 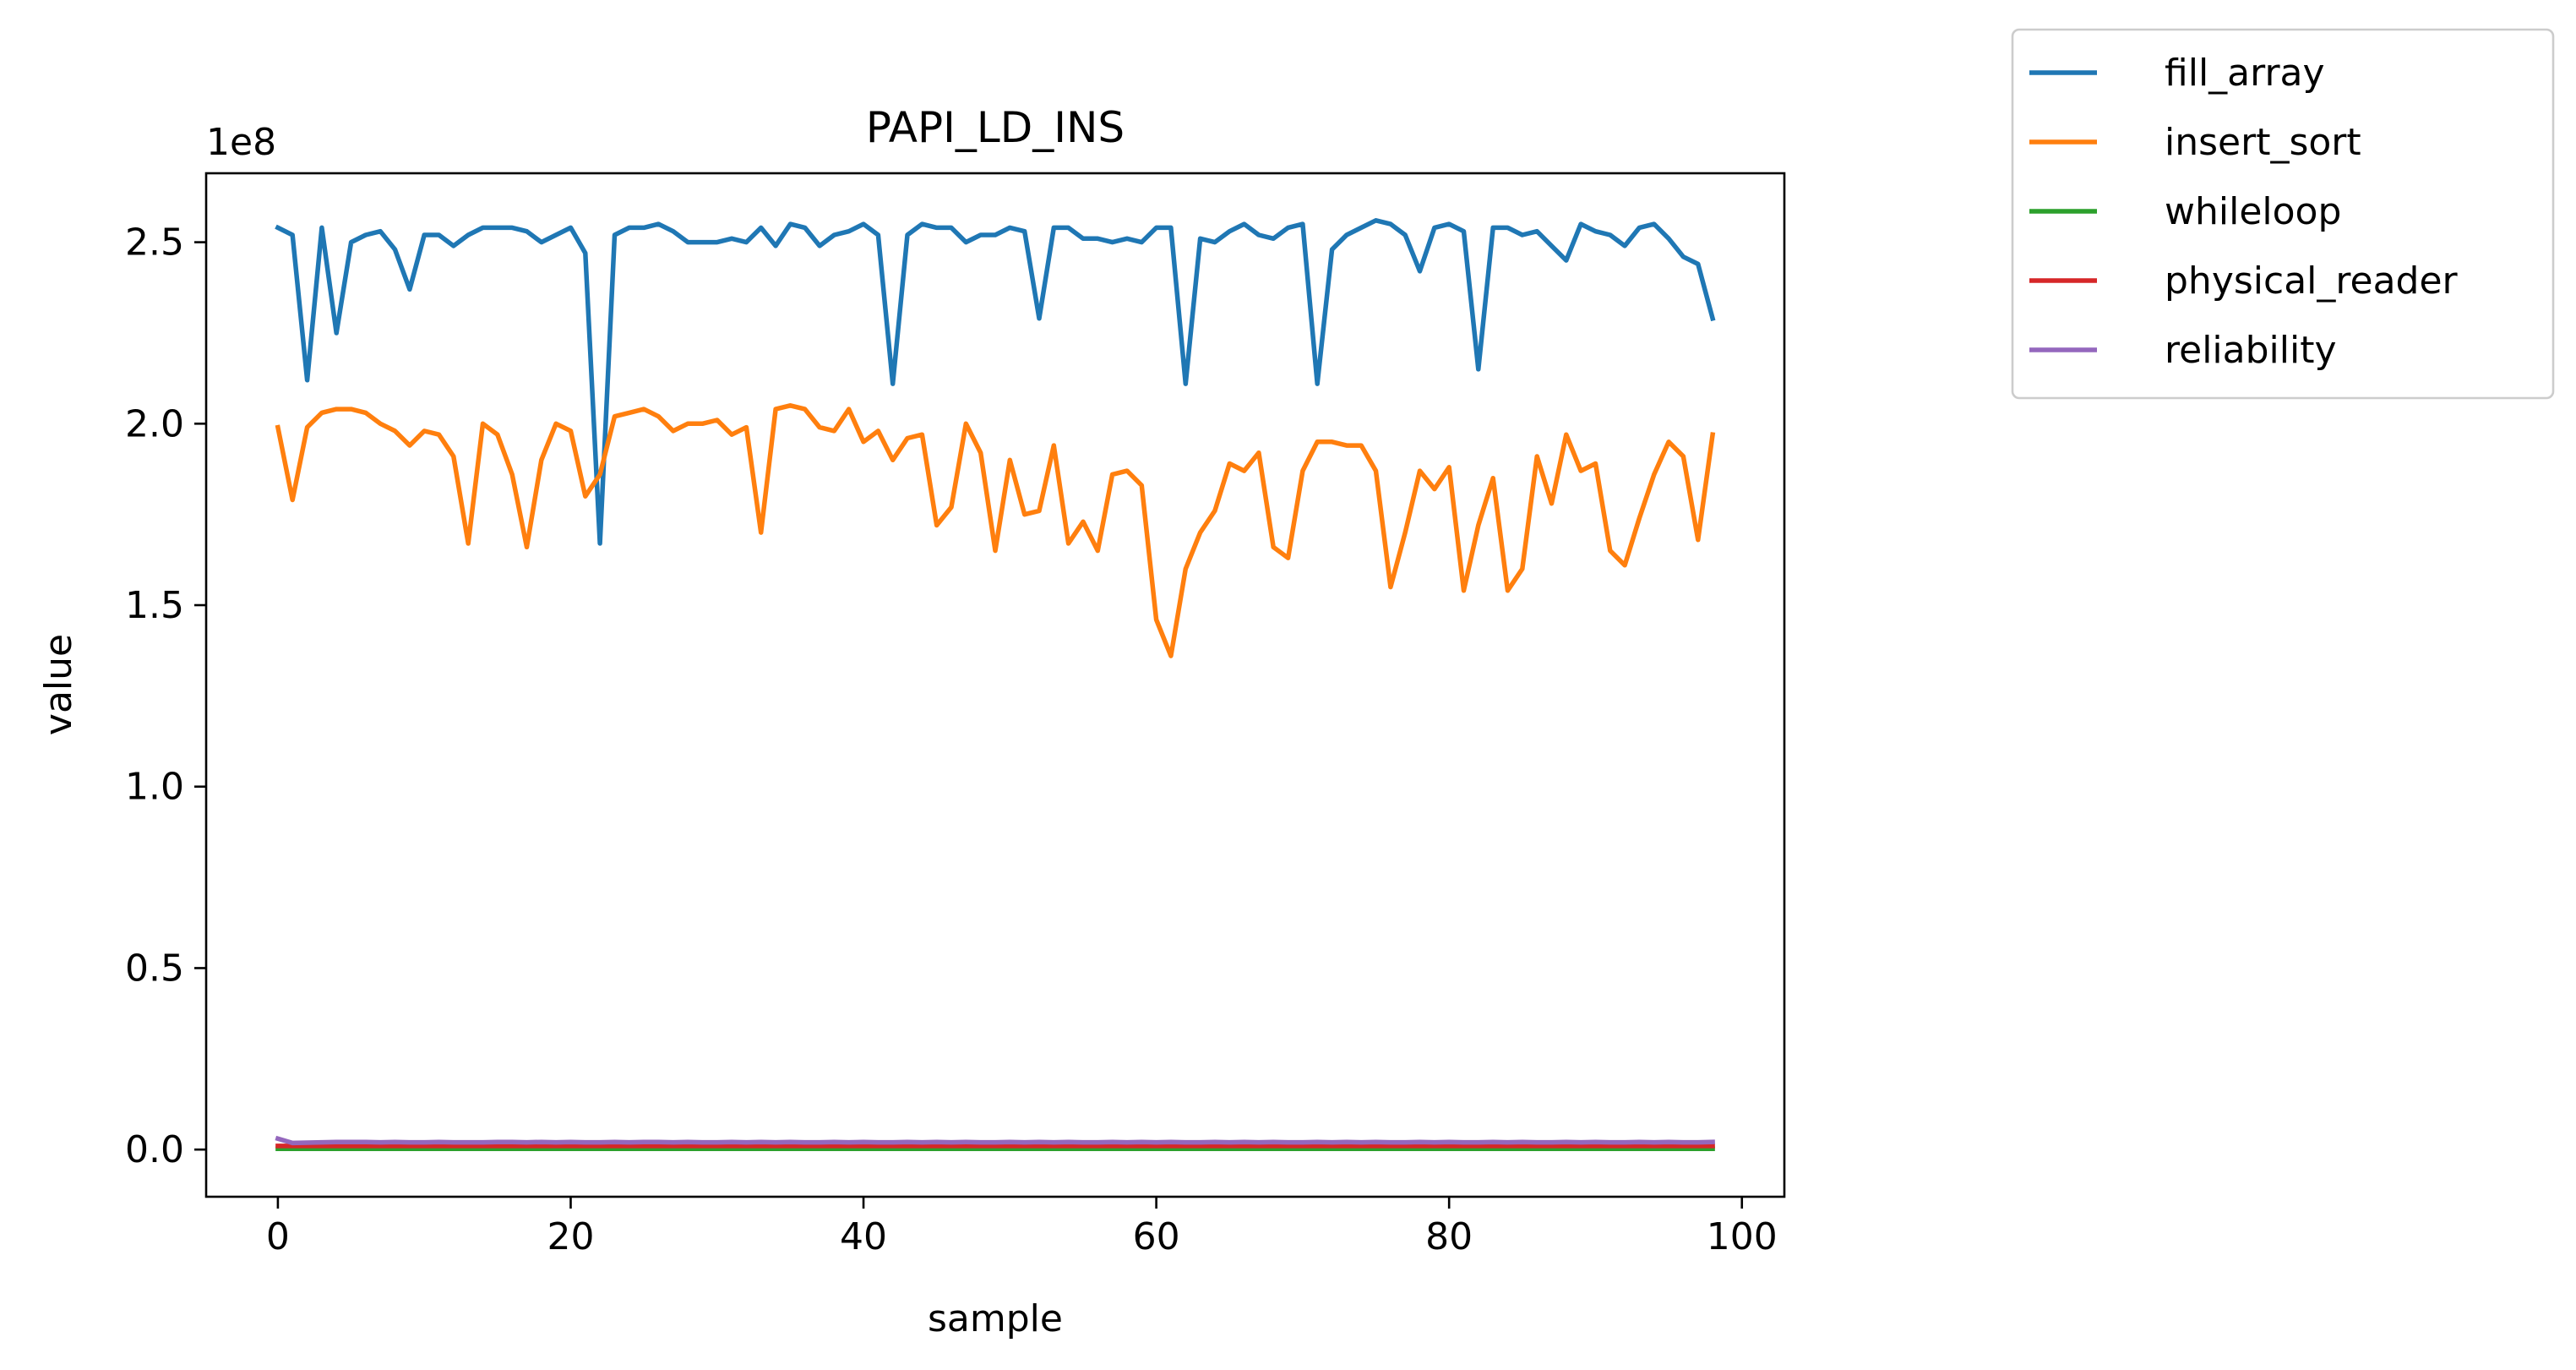 I want to click on legend-label-insert-sort: insert_sort, so click(x=2263, y=142).